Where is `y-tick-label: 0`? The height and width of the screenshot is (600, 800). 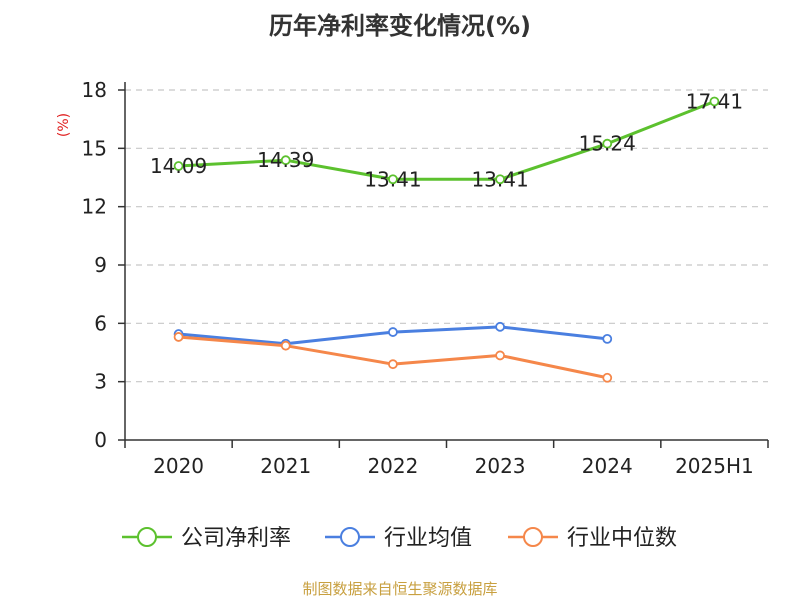
y-tick-label: 0 is located at coordinates (100, 440).